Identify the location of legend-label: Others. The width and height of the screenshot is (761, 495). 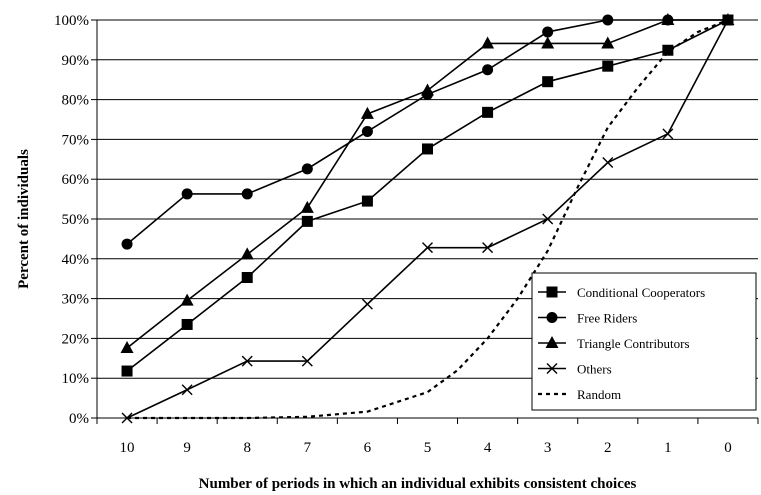
(594, 369).